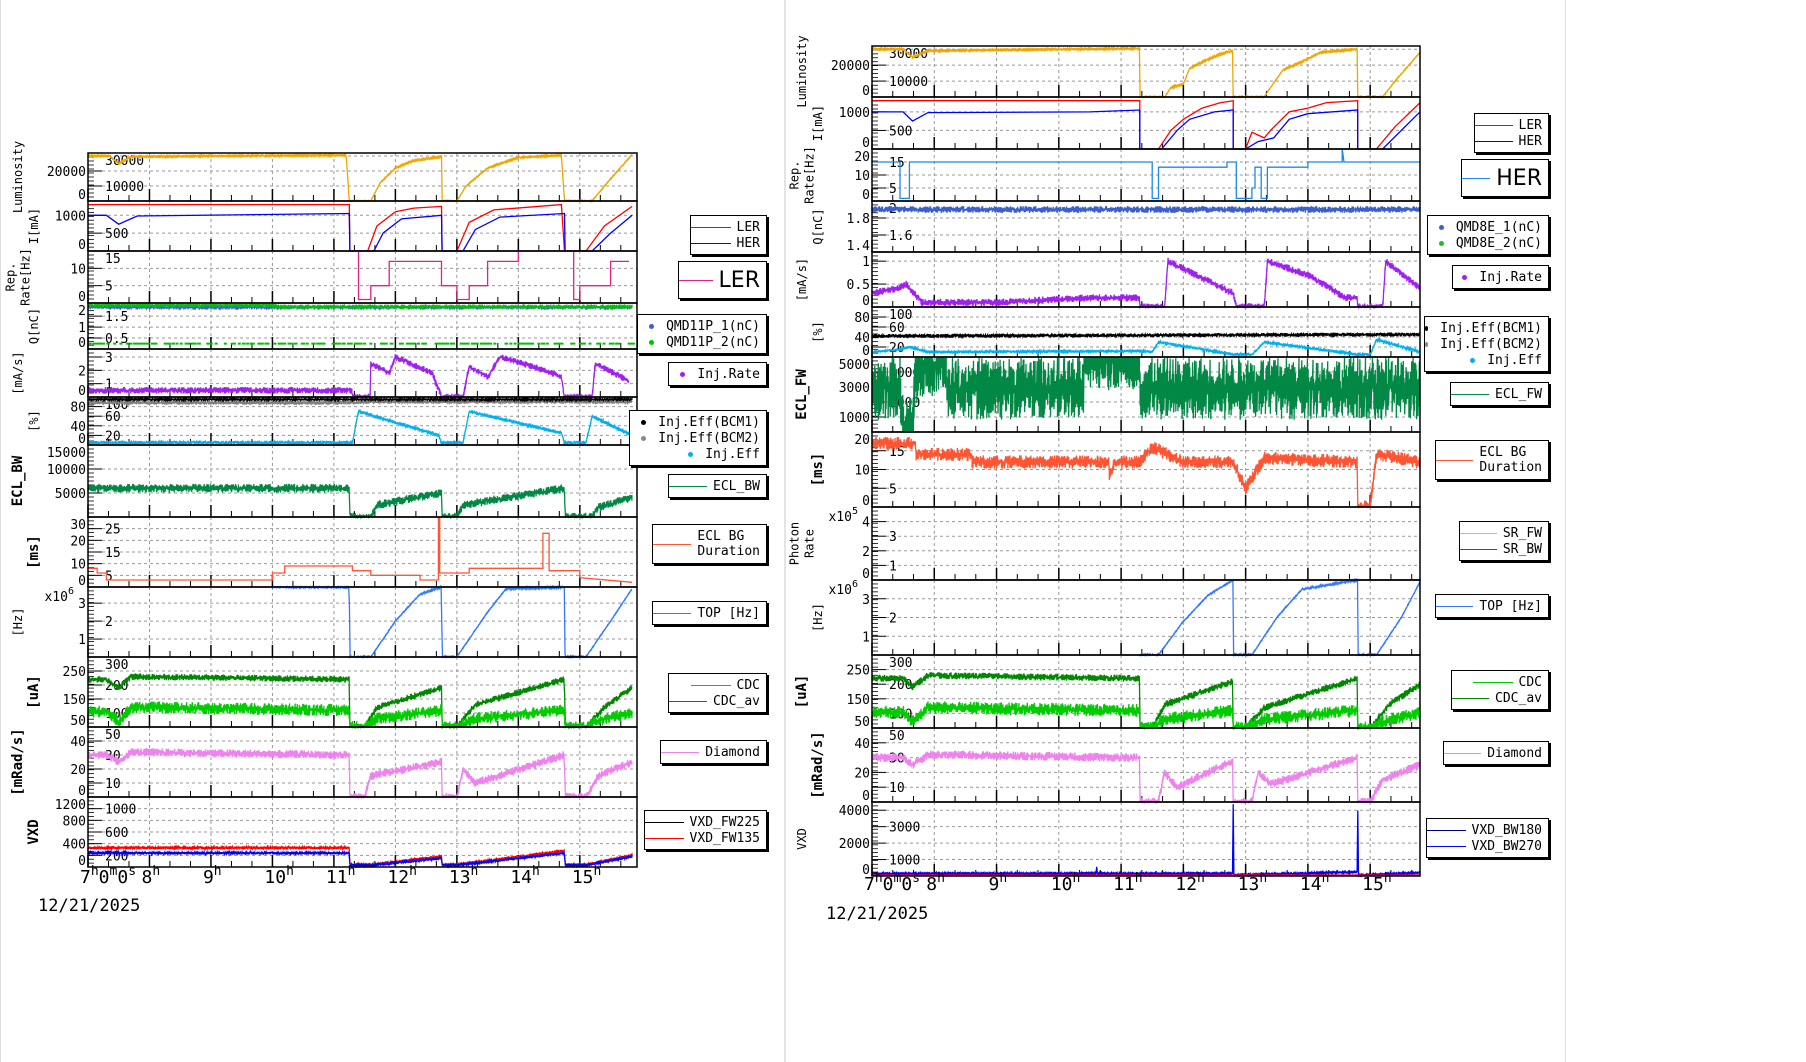 The image size is (1806, 1062). I want to click on legend-label: HER, so click(1519, 178).